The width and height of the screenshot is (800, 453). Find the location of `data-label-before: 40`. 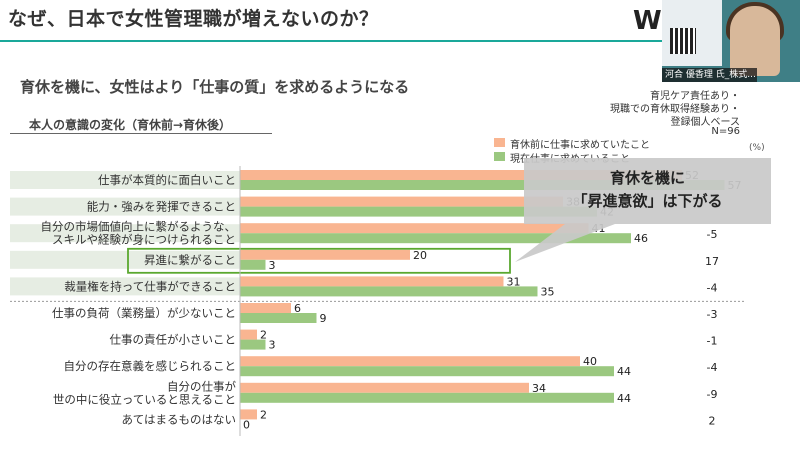

data-label-before: 40 is located at coordinates (590, 361).